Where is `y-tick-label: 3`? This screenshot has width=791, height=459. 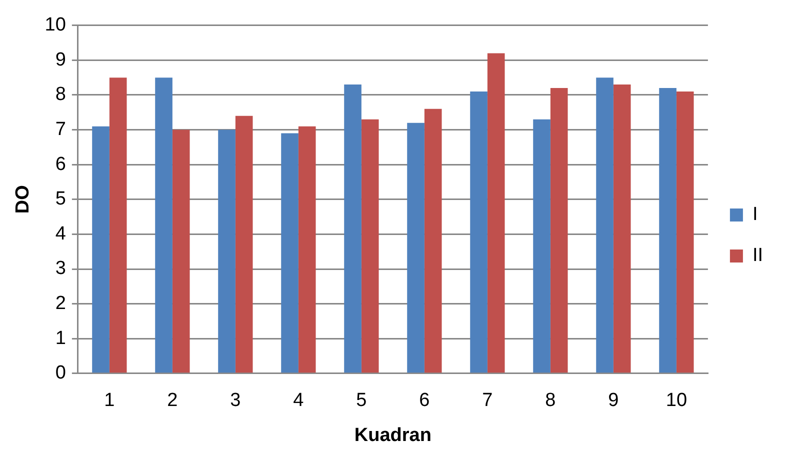
y-tick-label: 3 is located at coordinates (60, 269).